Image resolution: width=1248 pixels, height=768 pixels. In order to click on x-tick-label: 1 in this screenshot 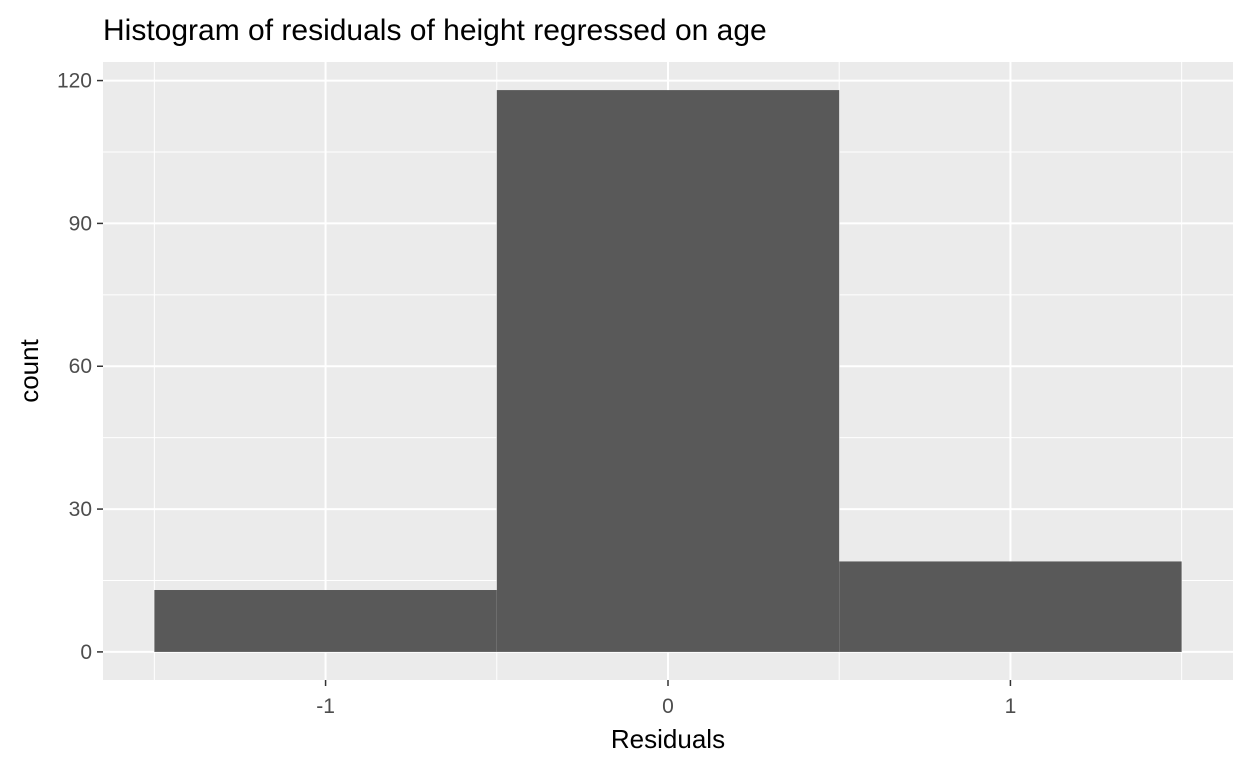, I will do `click(1011, 706)`.